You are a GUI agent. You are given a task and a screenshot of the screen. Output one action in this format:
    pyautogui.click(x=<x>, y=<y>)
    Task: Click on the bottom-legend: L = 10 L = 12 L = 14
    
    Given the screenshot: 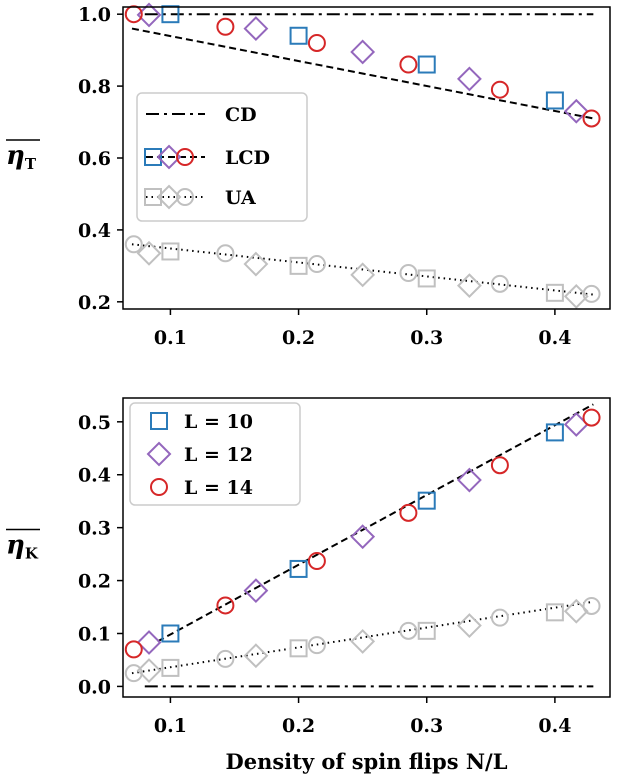 What is the action you would take?
    pyautogui.click(x=215, y=454)
    